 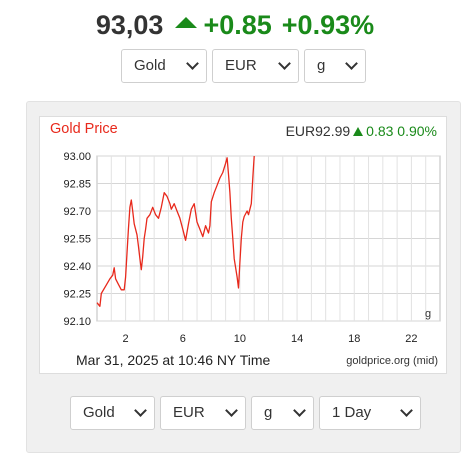 What do you see at coordinates (335, 66) in the screenshot?
I see `unit-select-top: g` at bounding box center [335, 66].